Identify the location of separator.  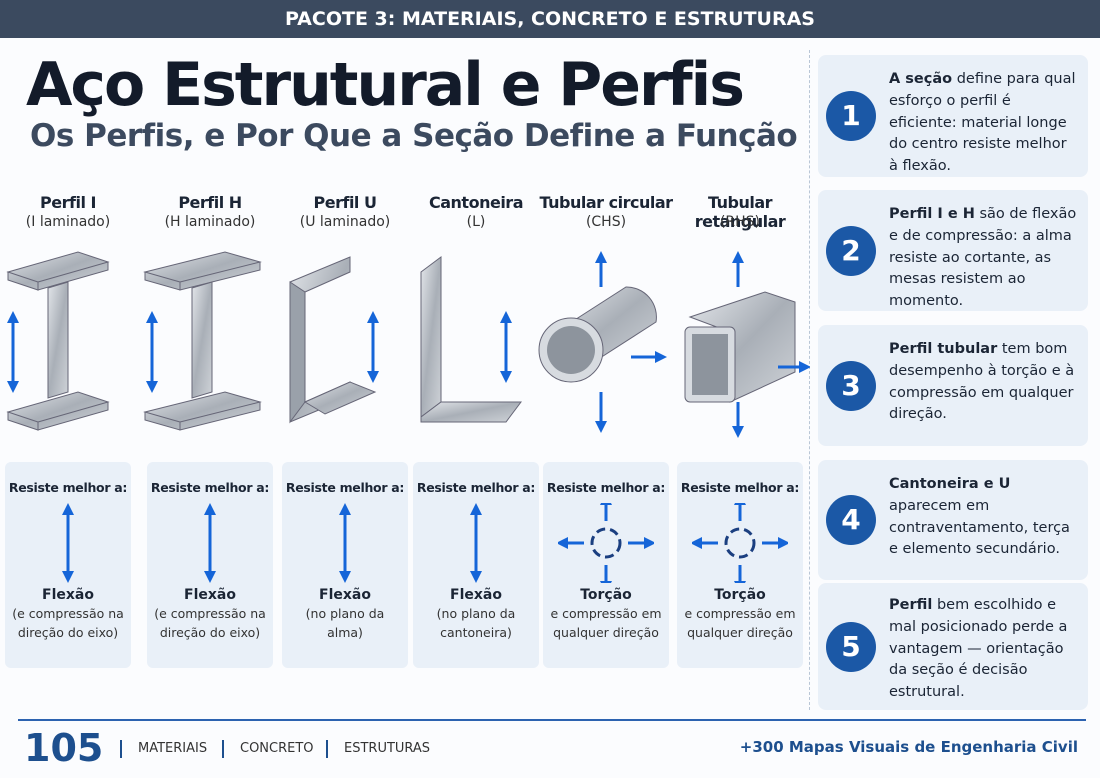
(809, 380).